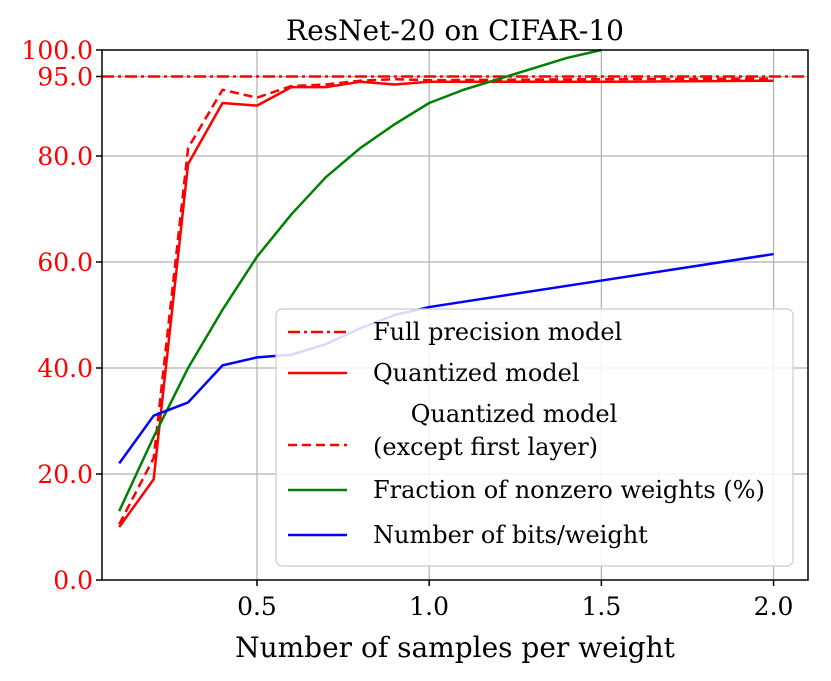 The width and height of the screenshot is (831, 681). Describe the element at coordinates (57, 50) in the screenshot. I see `y-tick-label: 100.0` at that location.